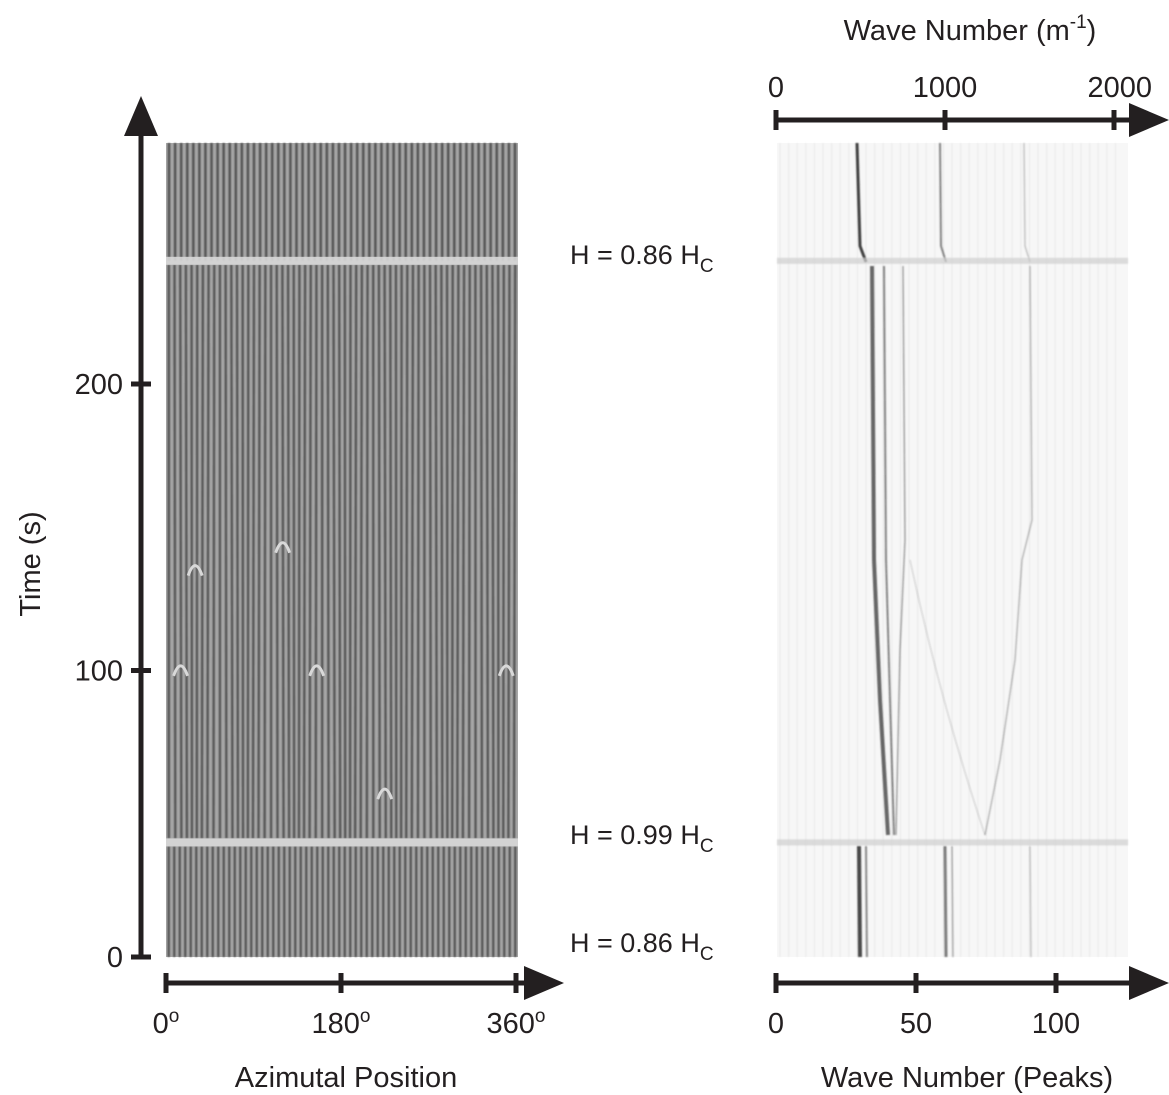 This screenshot has width=1169, height=1095. What do you see at coordinates (642, 946) in the screenshot?
I see `field-label-bottom: H = 0.86 HC` at bounding box center [642, 946].